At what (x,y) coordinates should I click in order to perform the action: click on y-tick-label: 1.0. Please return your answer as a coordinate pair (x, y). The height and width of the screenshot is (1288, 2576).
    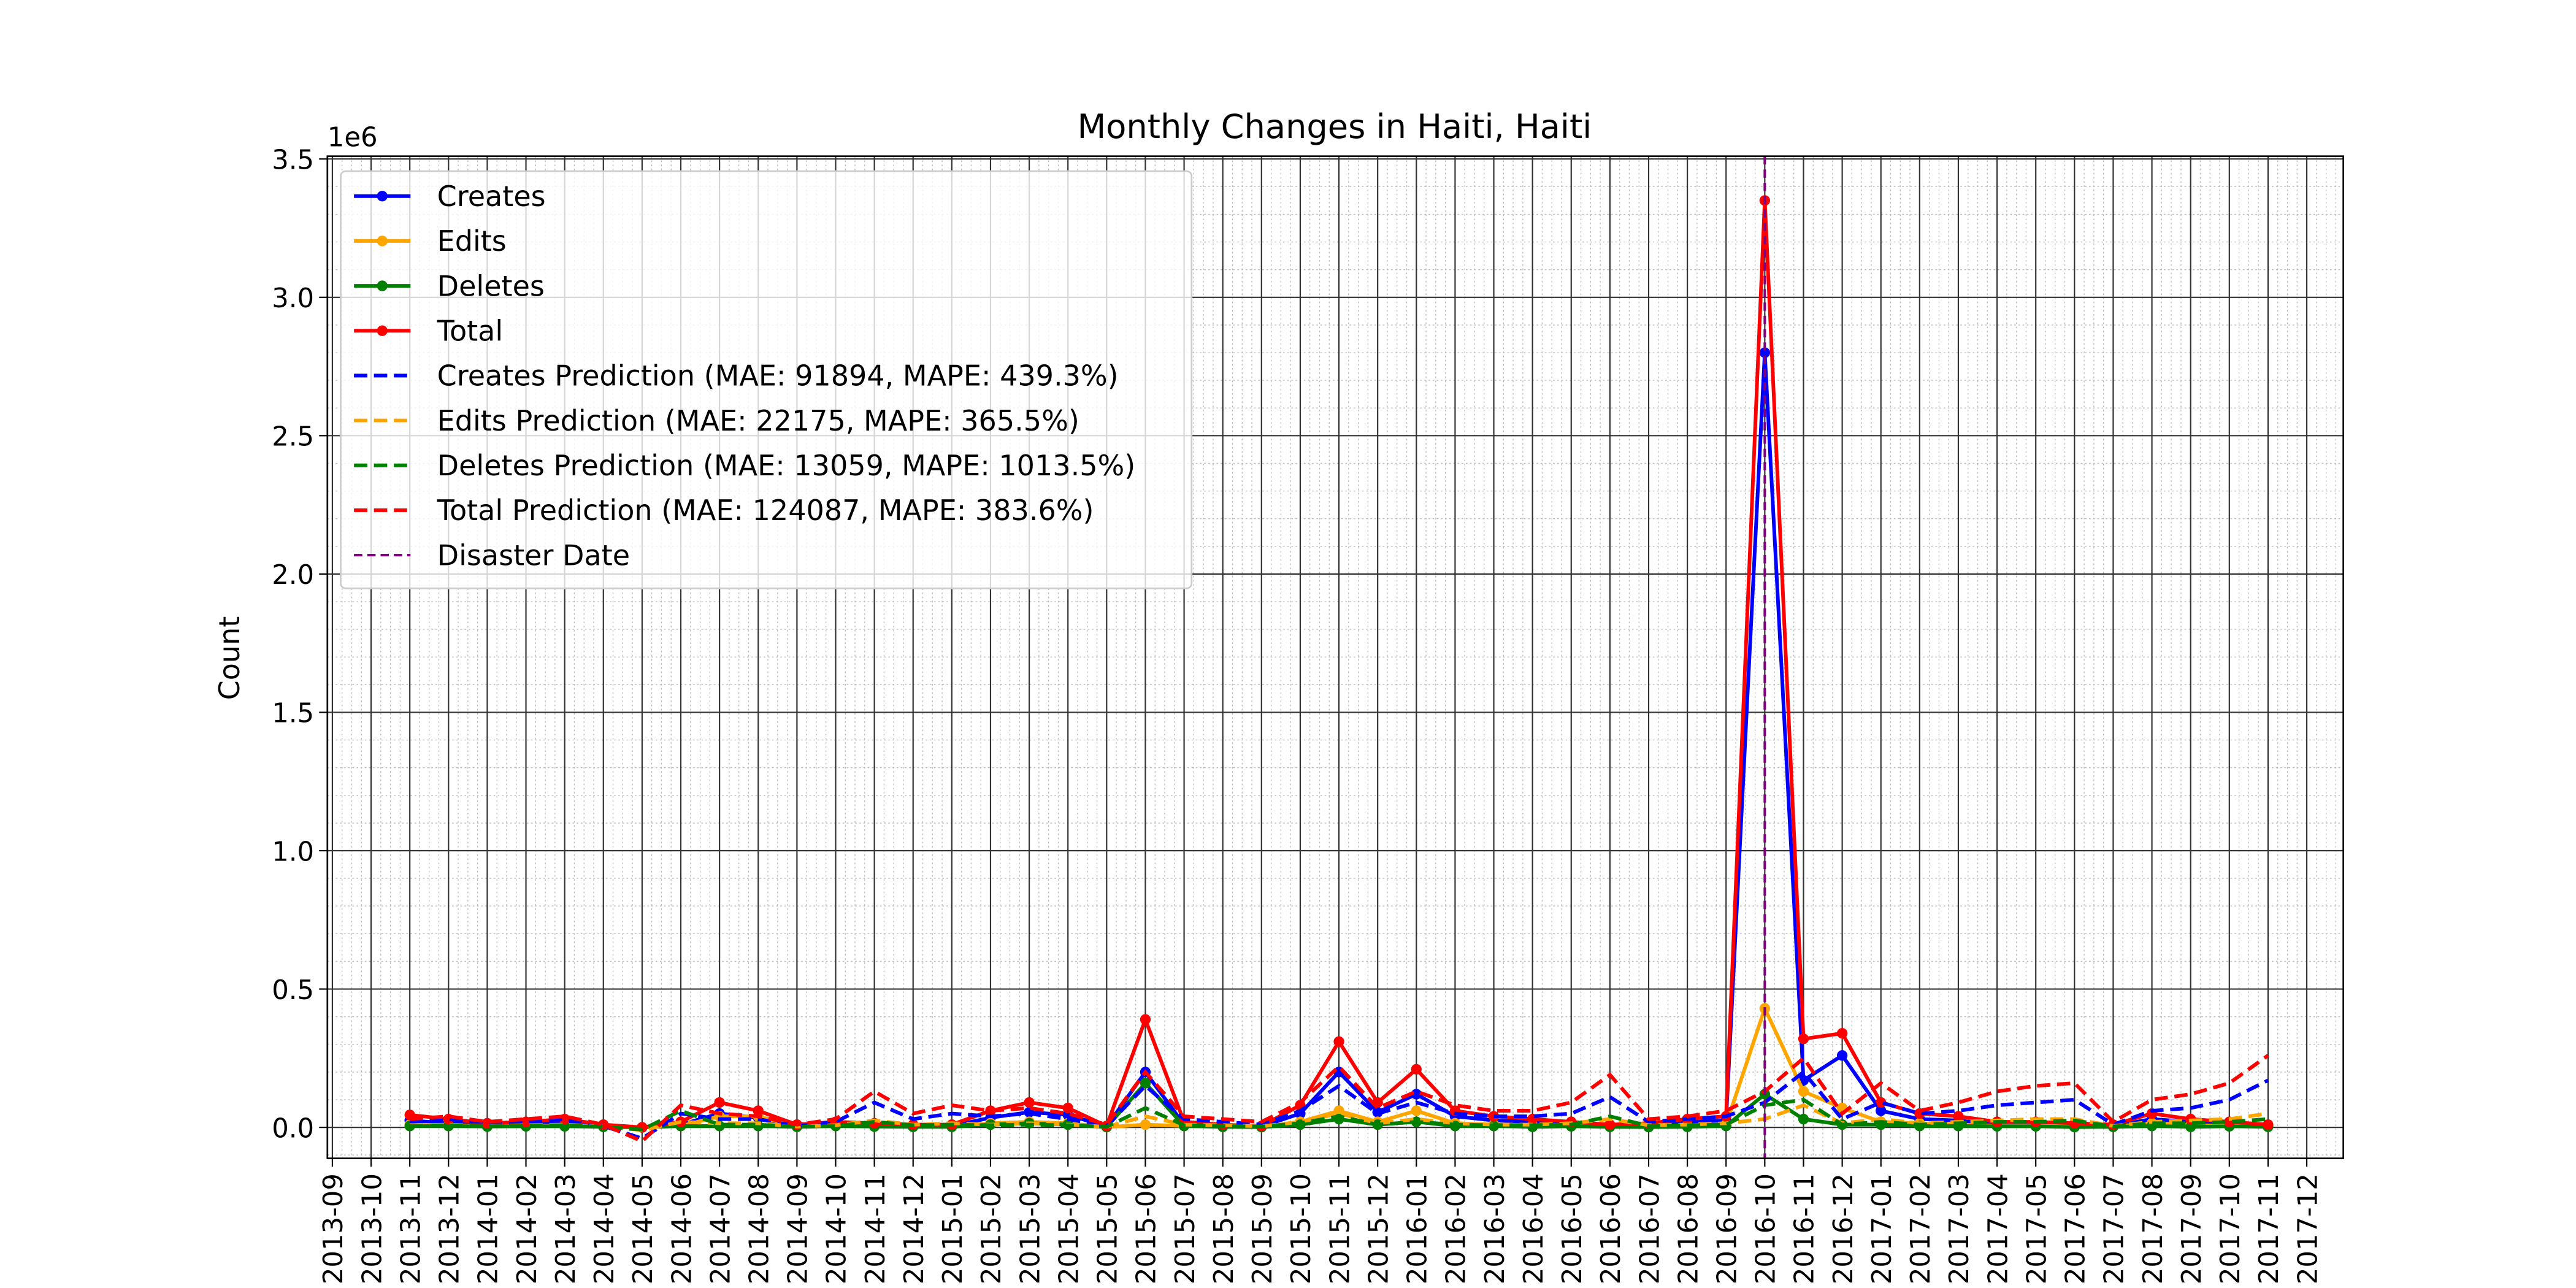
    Looking at the image, I should click on (293, 852).